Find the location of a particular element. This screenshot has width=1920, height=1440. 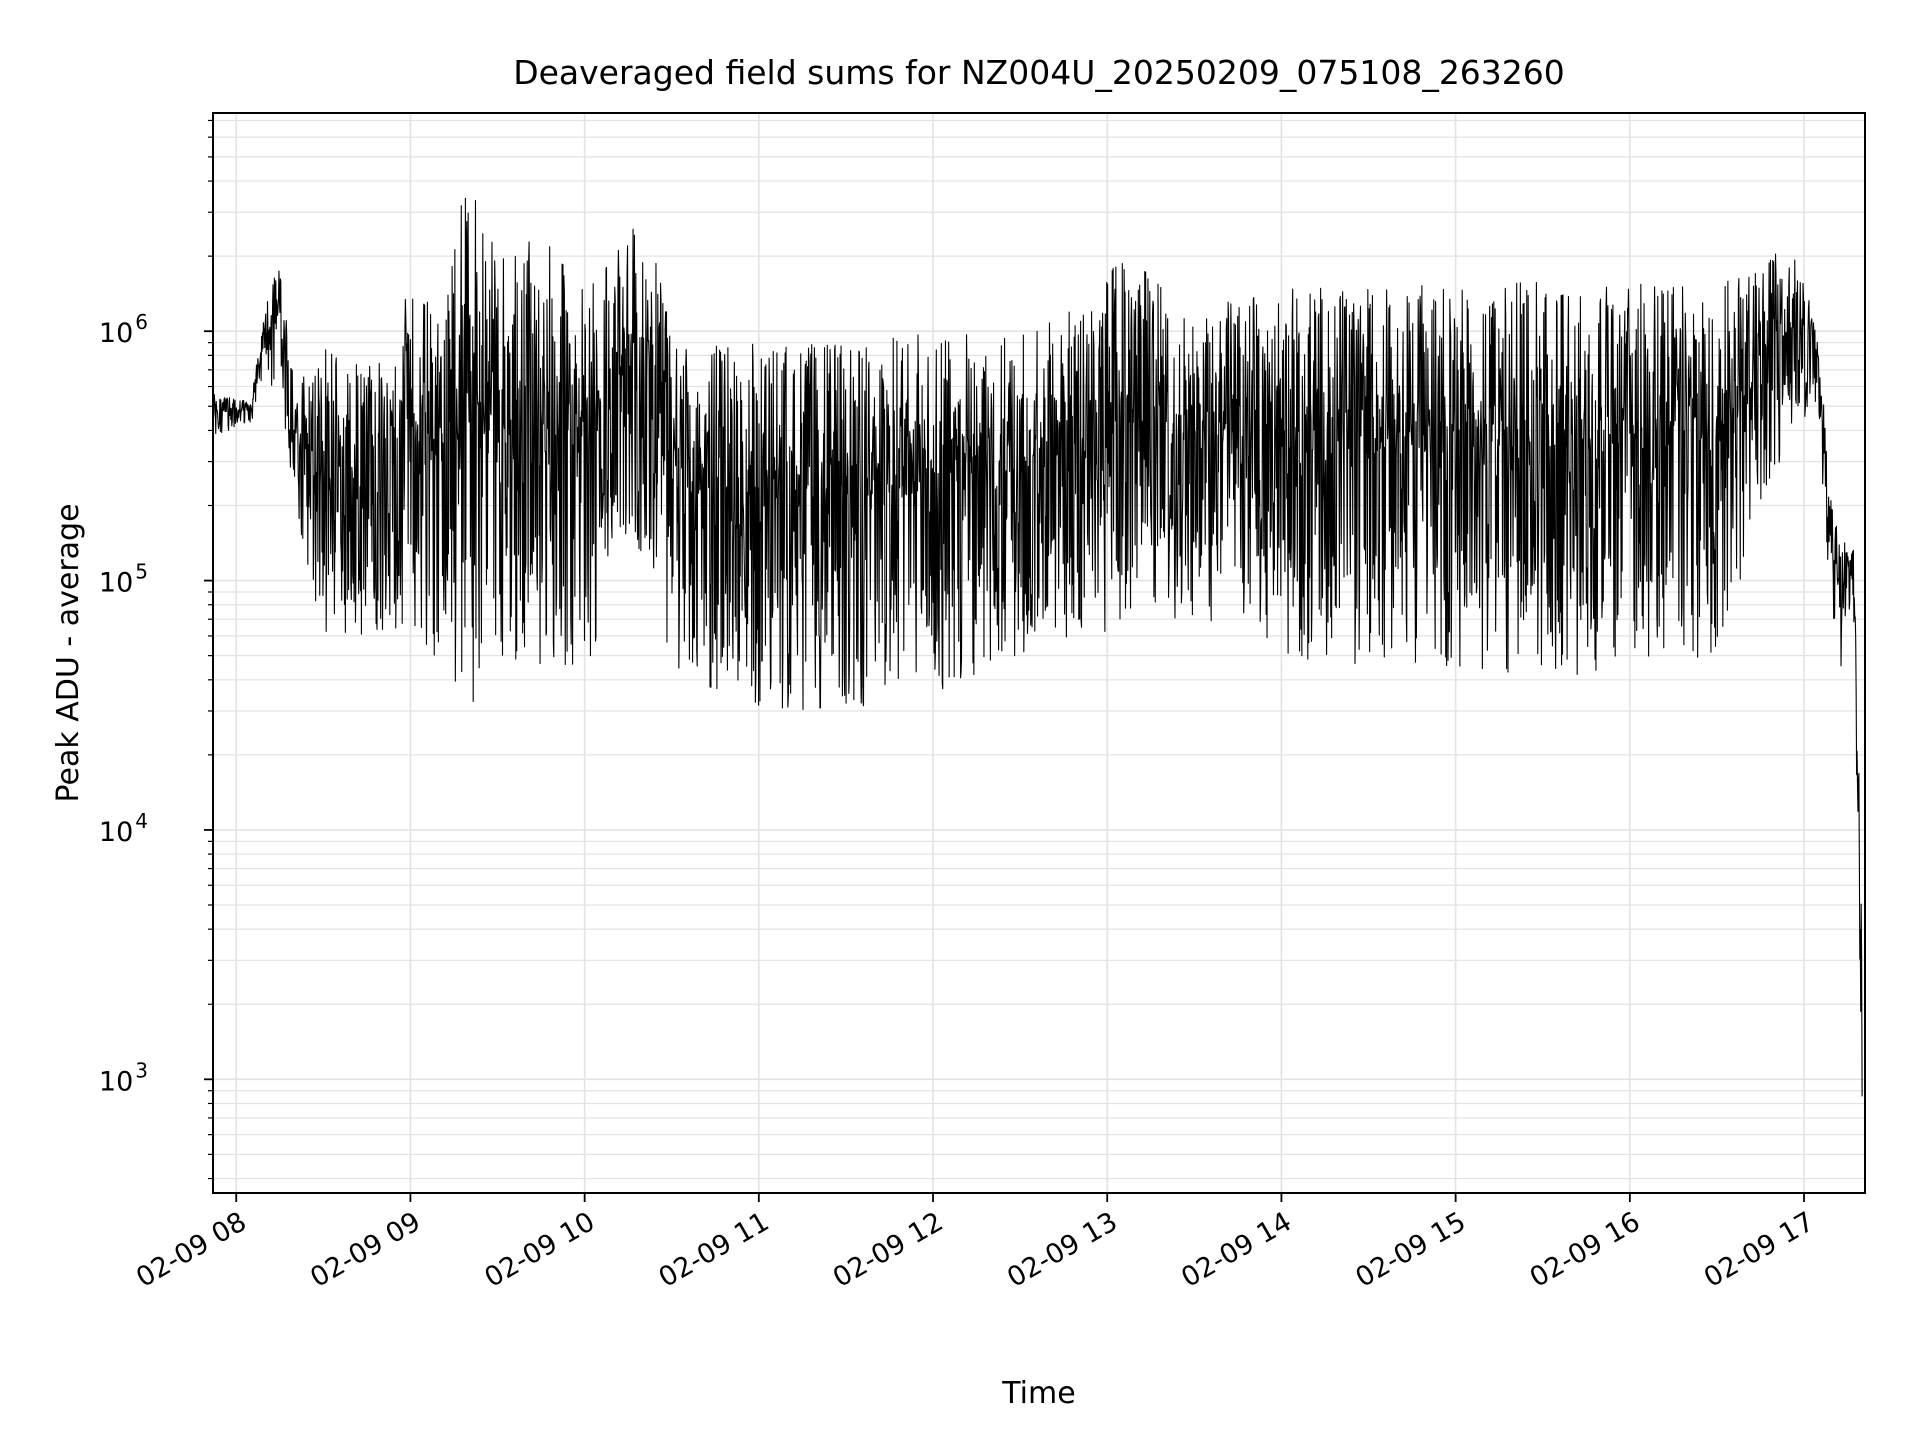

y-tick-label-exponent: 3 is located at coordinates (141, 1070).